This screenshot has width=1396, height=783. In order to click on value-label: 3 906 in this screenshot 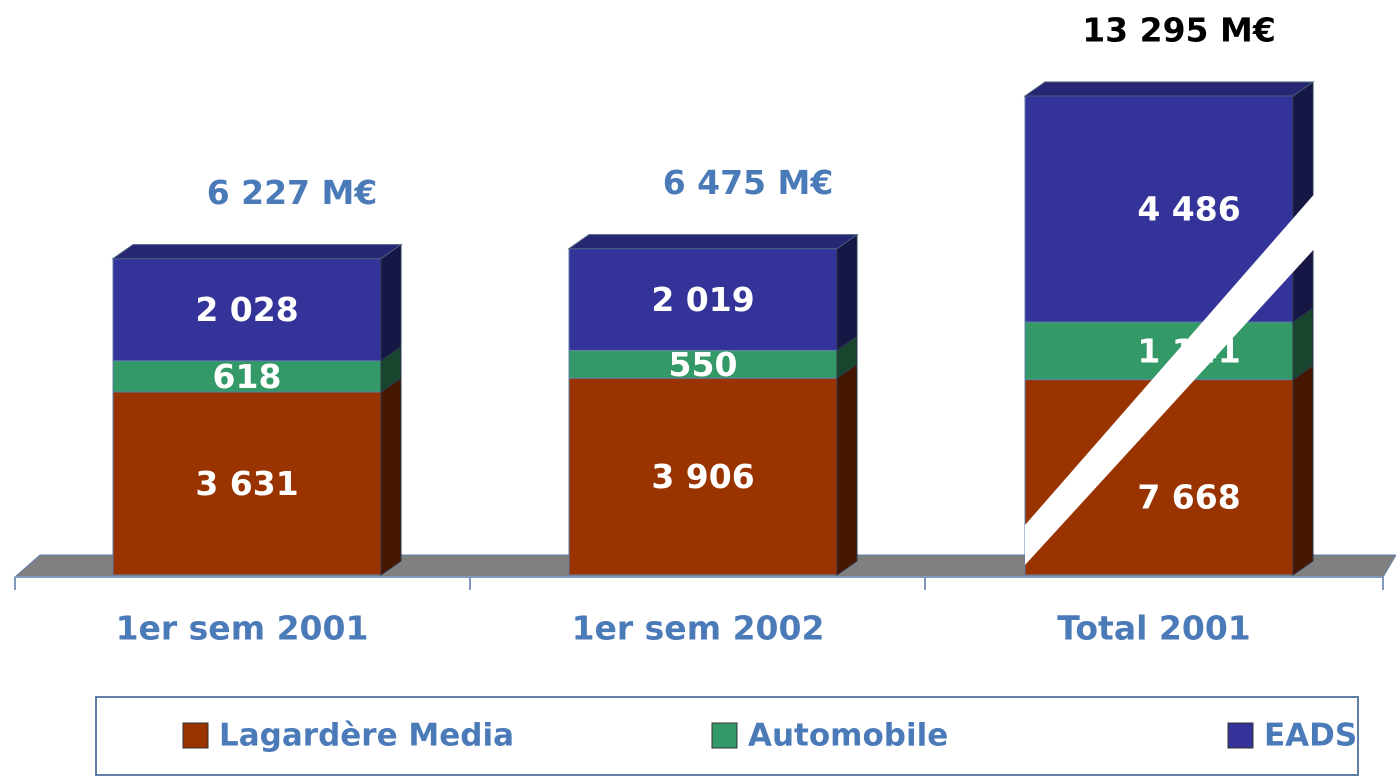, I will do `click(702, 476)`.